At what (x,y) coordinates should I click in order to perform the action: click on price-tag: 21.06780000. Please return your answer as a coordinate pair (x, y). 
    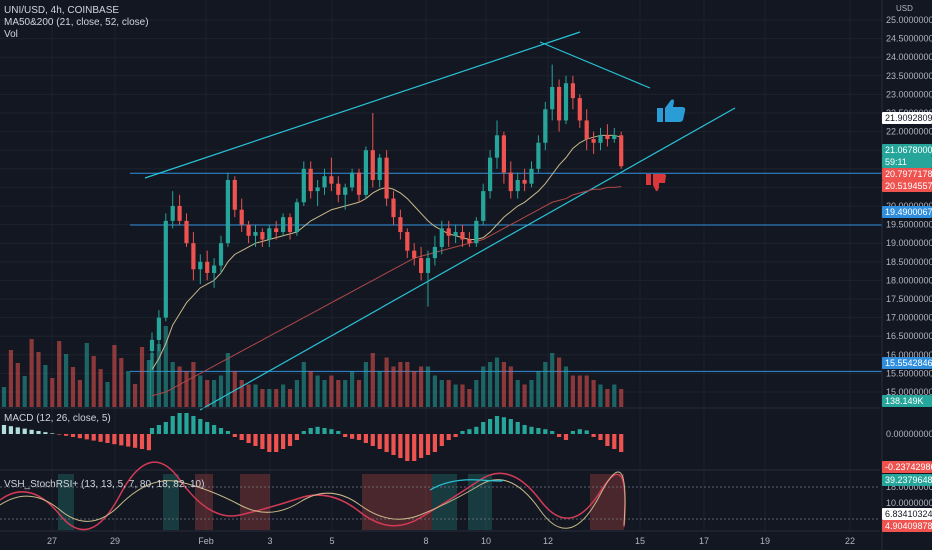
    Looking at the image, I should click on (908, 150).